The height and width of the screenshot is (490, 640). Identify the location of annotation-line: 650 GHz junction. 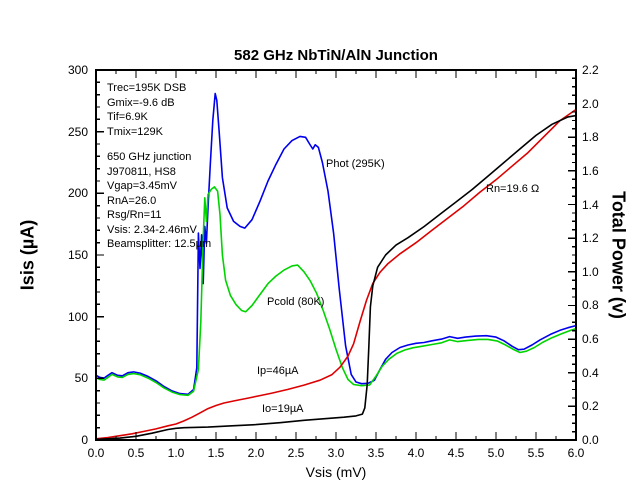
(149, 157).